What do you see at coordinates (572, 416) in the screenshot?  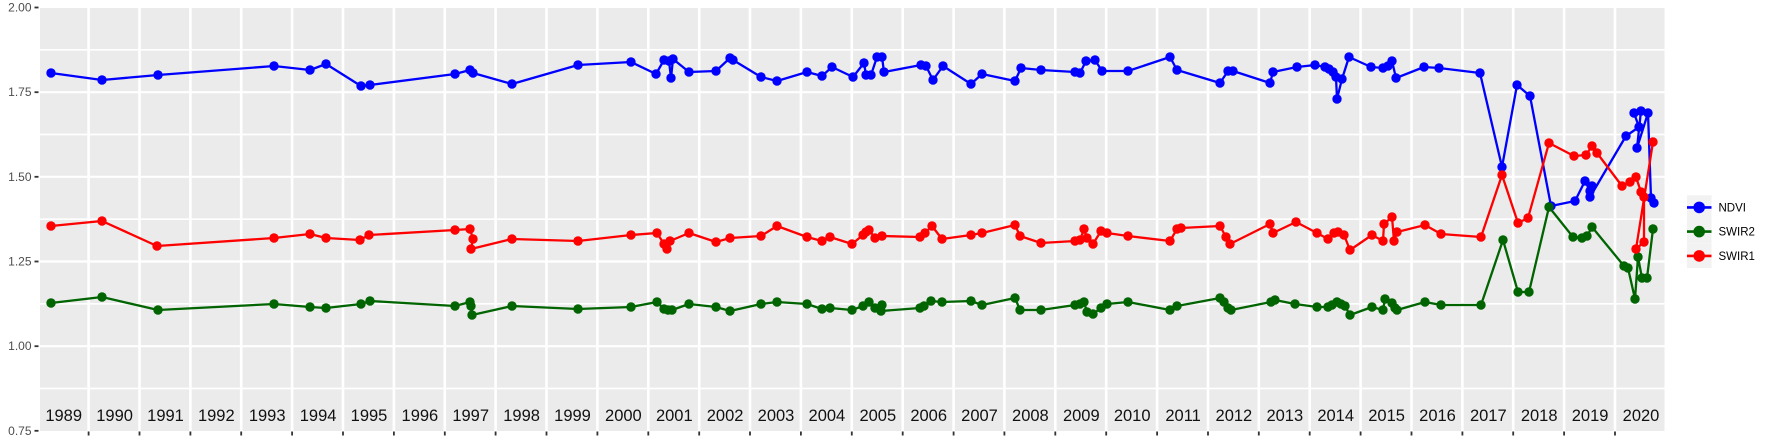 I see `svg-text: 1999` at bounding box center [572, 416].